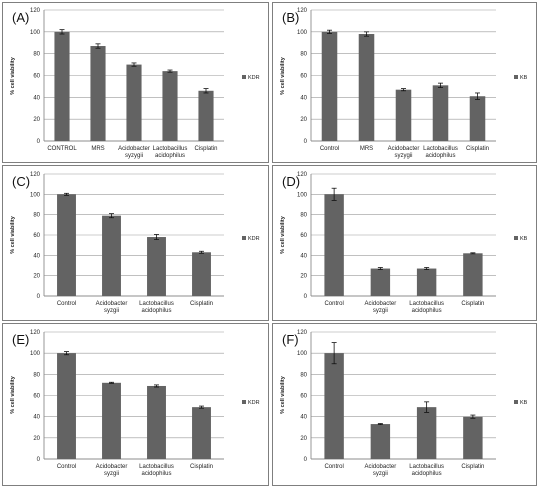  What do you see at coordinates (302, 333) in the screenshot?
I see `y-tick-label-f-6: 120` at bounding box center [302, 333].